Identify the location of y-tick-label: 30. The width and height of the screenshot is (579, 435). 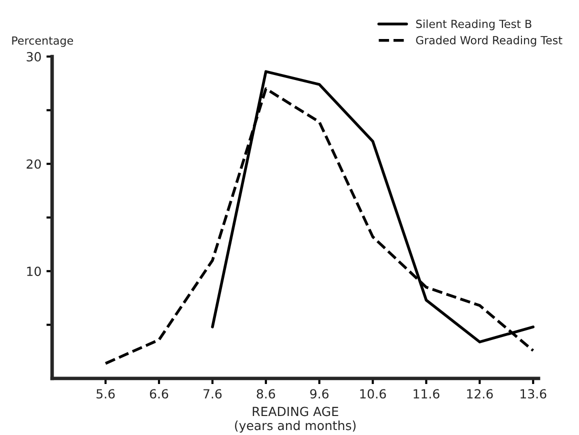
(33, 57).